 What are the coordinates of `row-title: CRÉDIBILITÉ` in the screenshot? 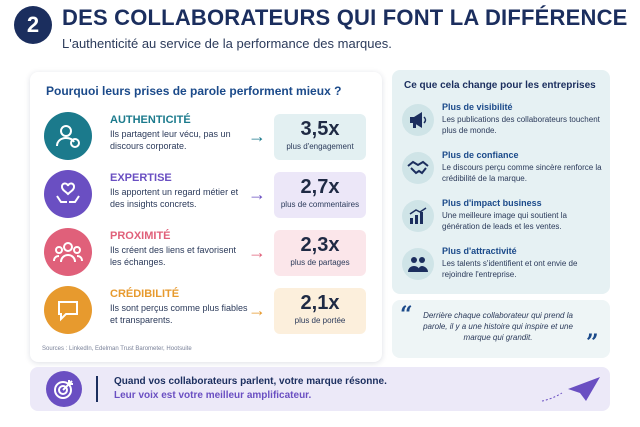 It's located at (145, 294).